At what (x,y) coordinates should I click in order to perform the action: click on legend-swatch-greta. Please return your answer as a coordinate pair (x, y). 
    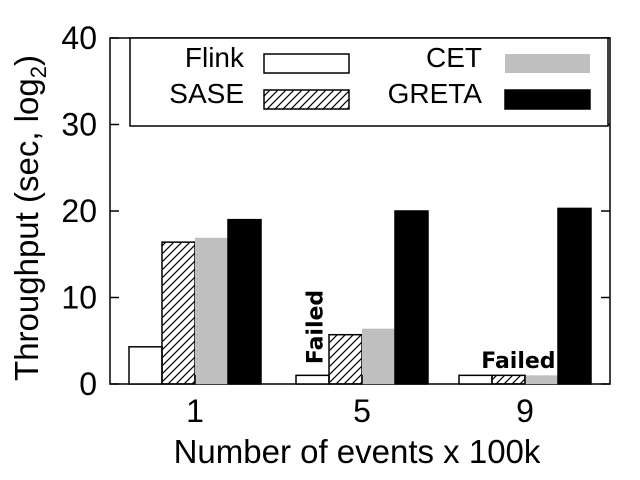
    Looking at the image, I should click on (547, 99).